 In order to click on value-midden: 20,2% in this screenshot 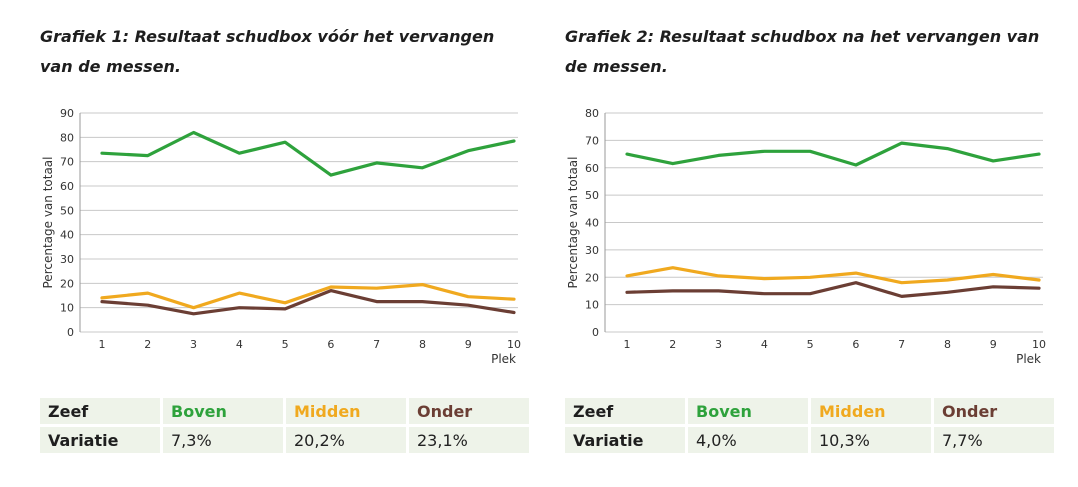, I will do `click(346, 440)`.